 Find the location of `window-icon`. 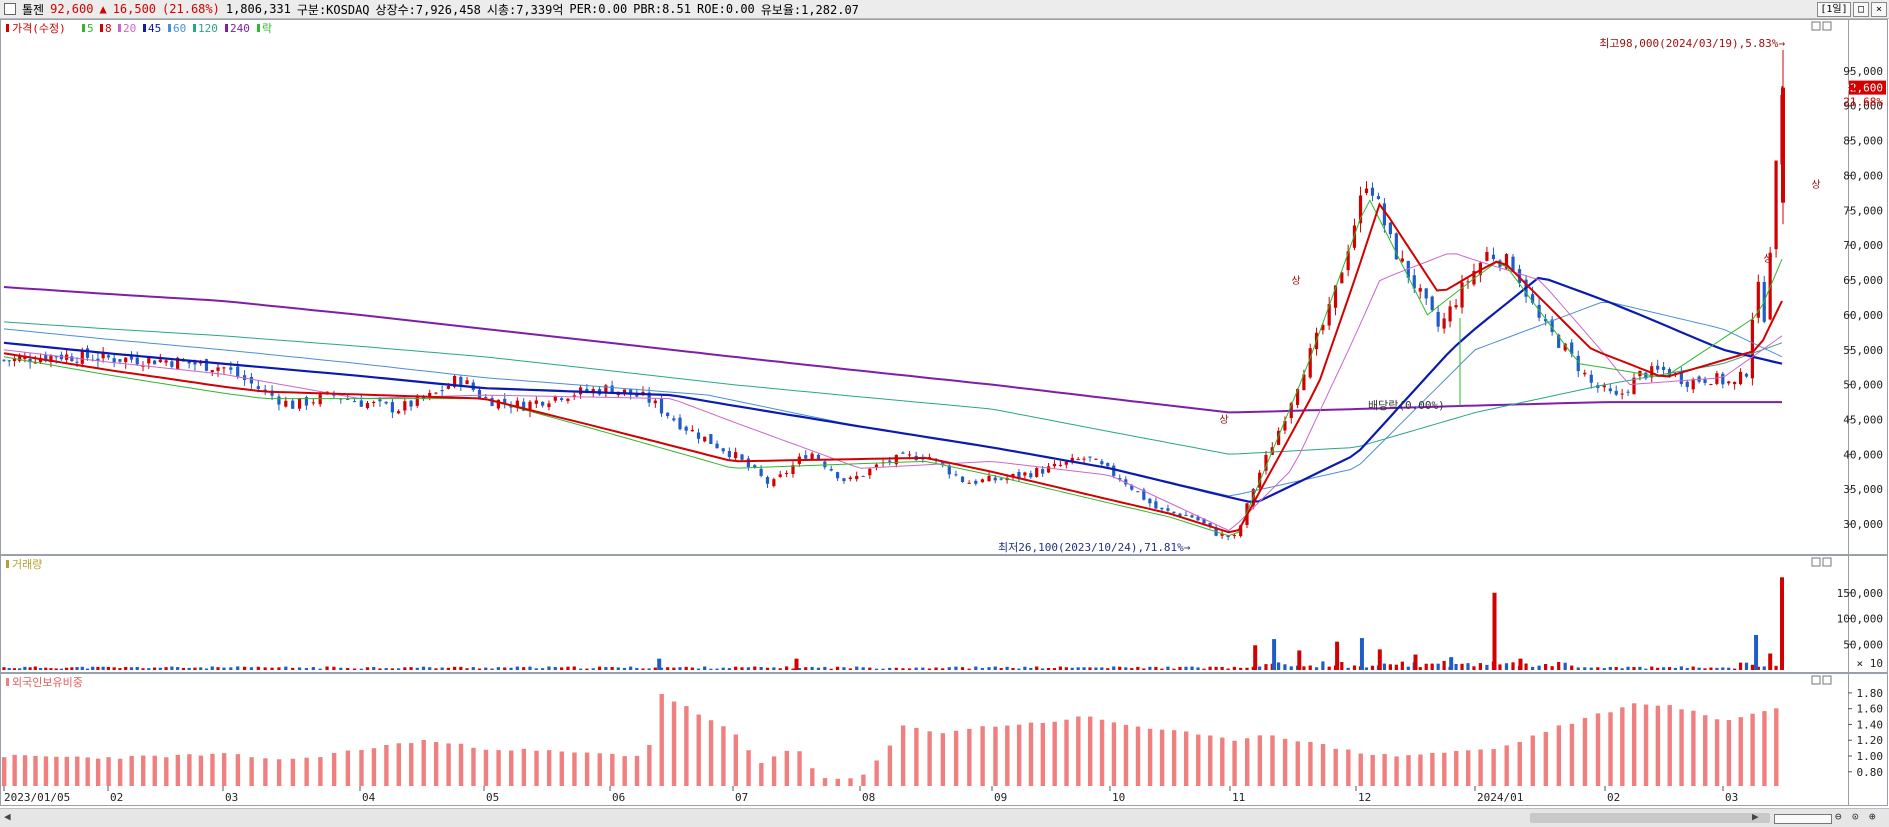

window-icon is located at coordinates (10, 9).